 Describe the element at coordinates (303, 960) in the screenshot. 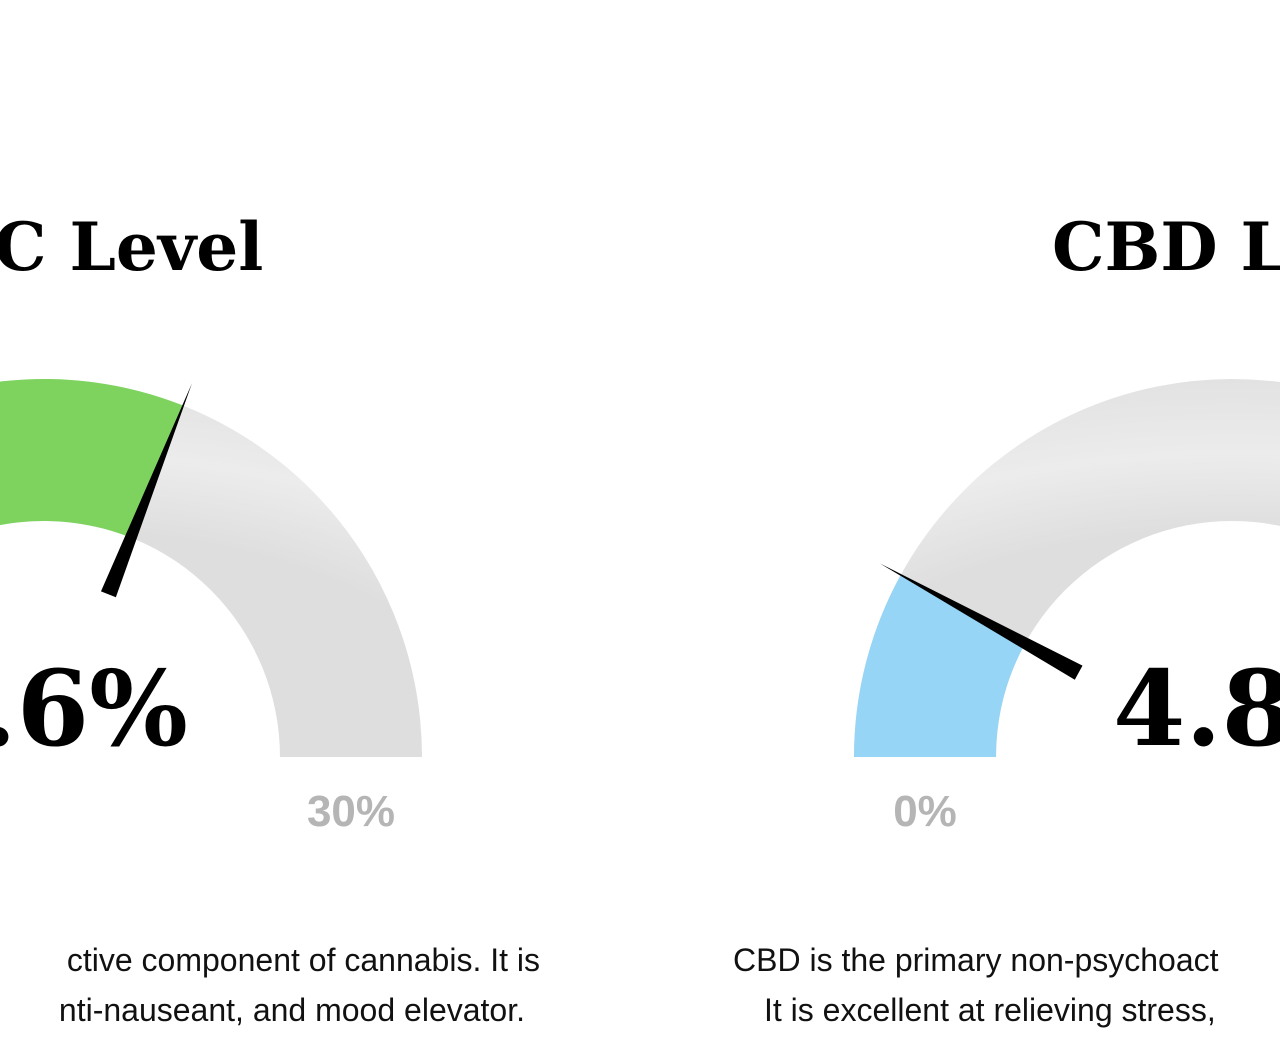

I see `gauge-description: ctive component of cannabis. It is` at that location.